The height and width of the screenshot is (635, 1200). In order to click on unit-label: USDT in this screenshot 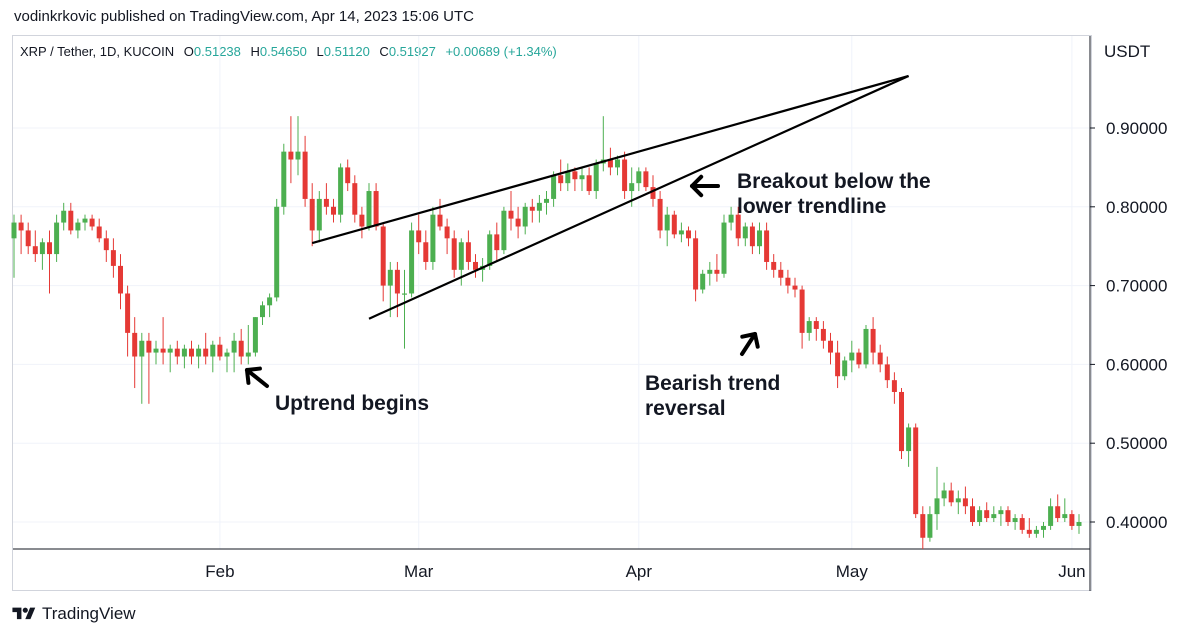, I will do `click(1127, 51)`.